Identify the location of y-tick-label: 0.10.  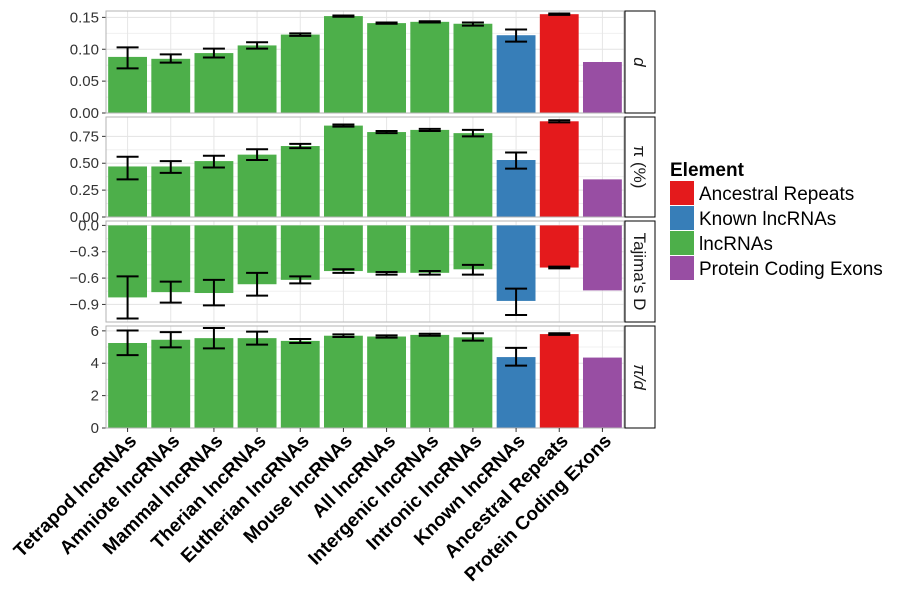
(84, 49).